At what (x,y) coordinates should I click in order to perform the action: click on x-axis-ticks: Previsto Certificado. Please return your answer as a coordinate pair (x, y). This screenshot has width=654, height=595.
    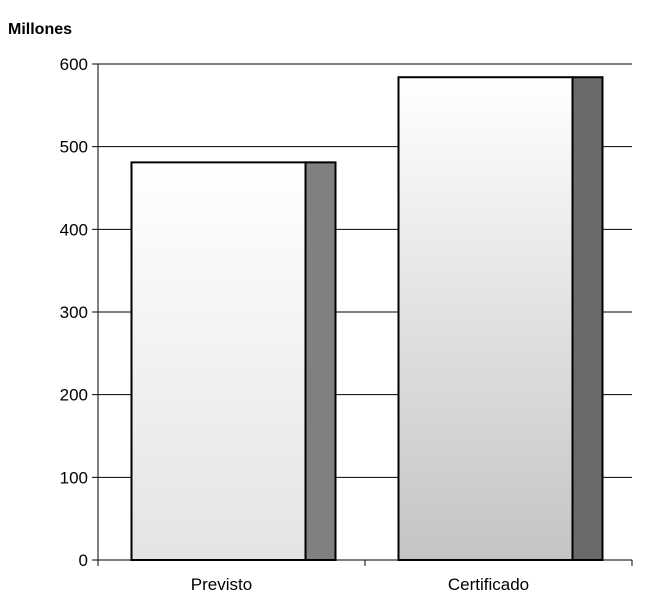
    Looking at the image, I should click on (365, 577).